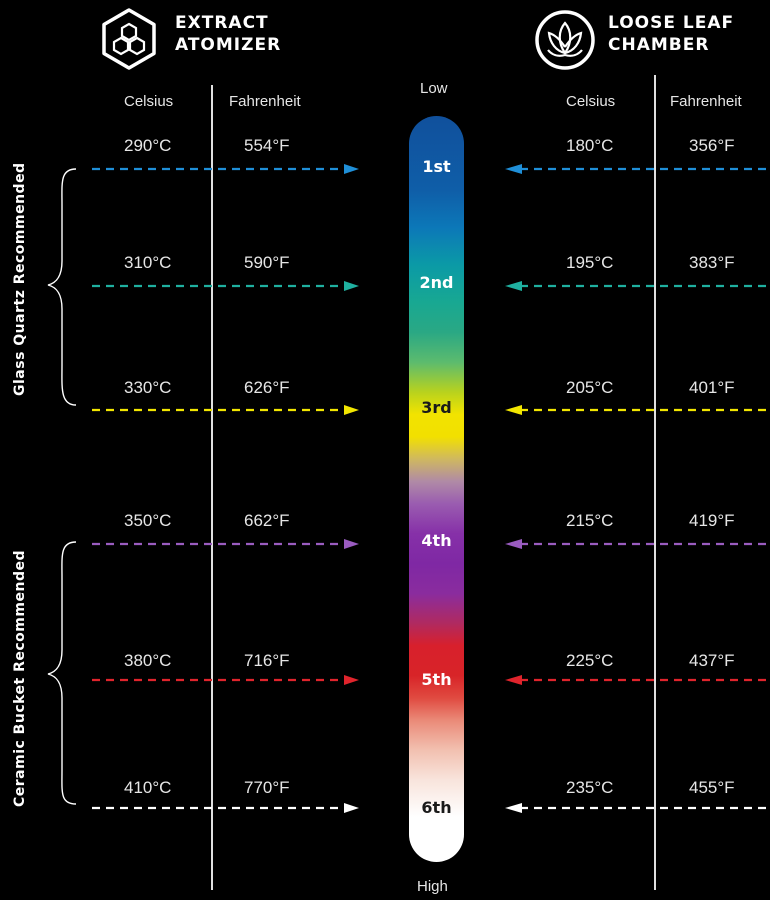  I want to click on left-fahrenheit-6: 770°F, so click(267, 787).